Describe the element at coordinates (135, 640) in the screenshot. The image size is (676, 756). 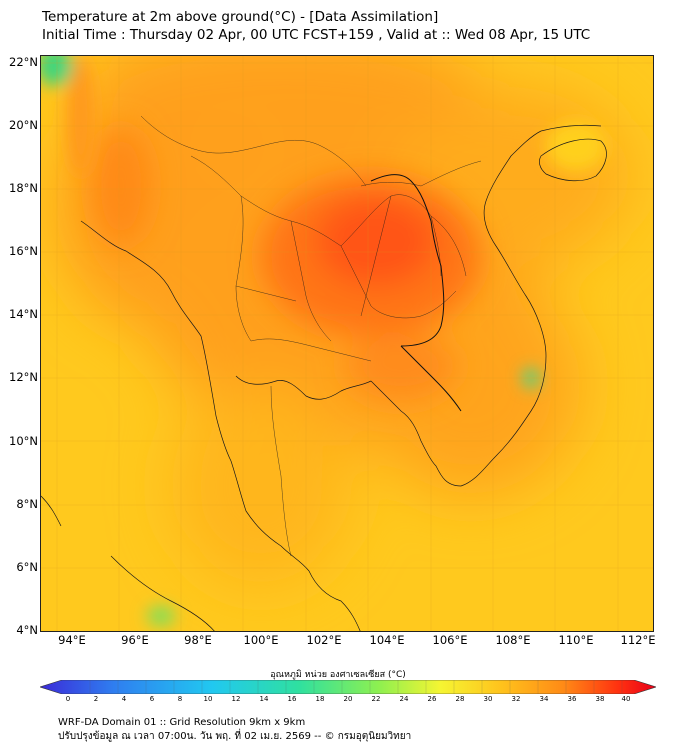
I see `lon-label-96e: 96°E` at that location.